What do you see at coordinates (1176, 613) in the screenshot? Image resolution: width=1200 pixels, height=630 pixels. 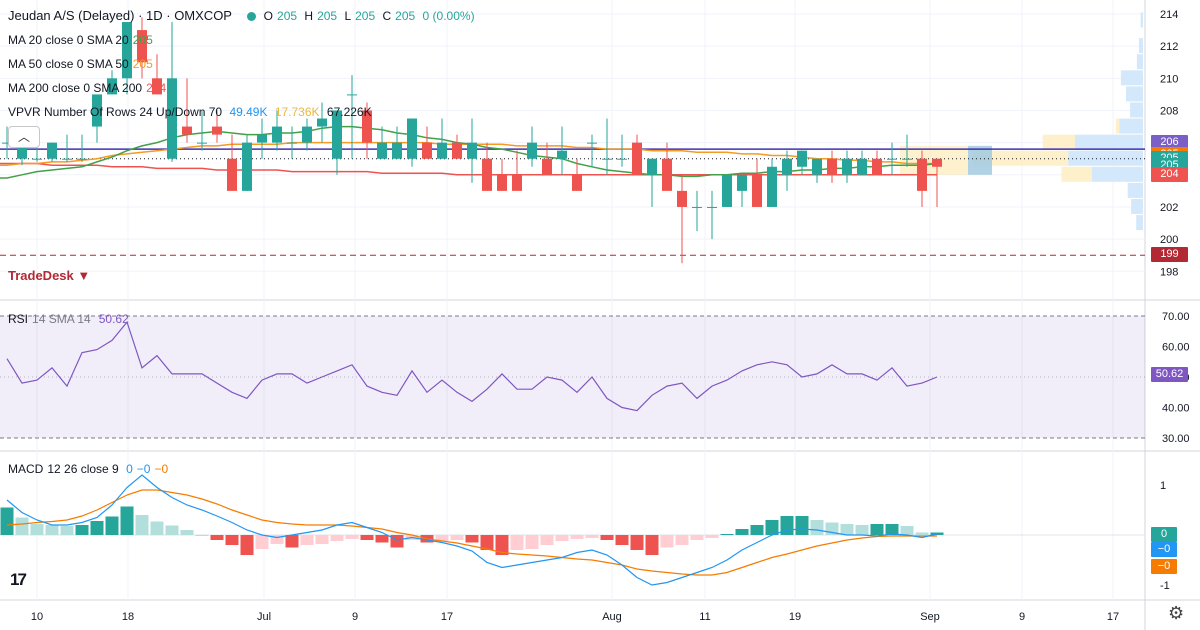 I see `gear-icon: ⚙` at bounding box center [1176, 613].